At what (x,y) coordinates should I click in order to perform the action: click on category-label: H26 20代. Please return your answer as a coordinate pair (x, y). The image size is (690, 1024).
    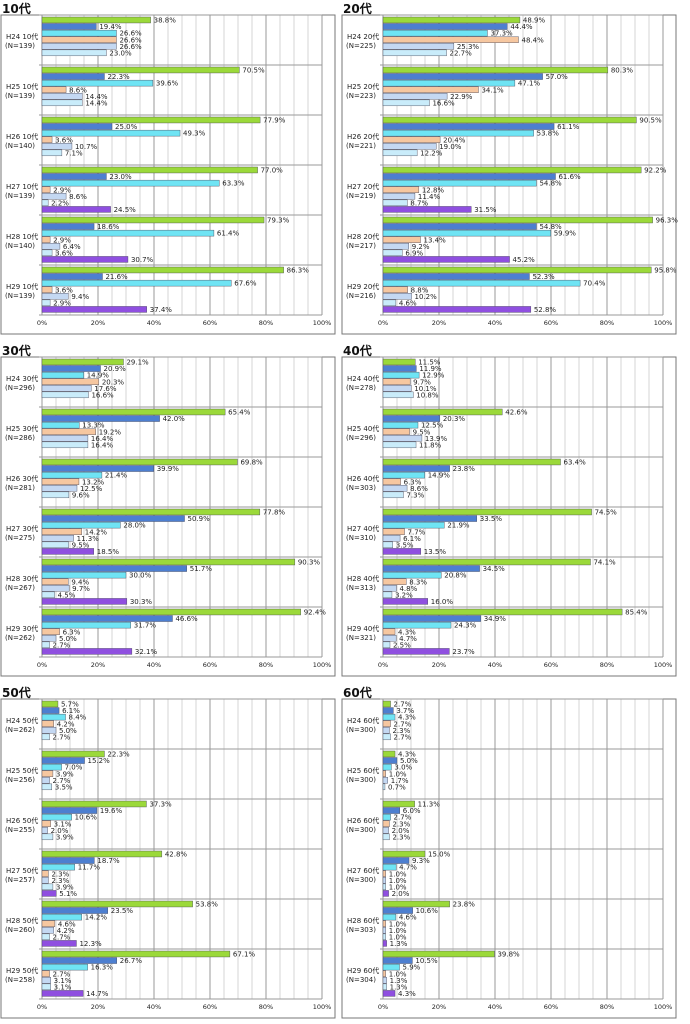
    Looking at the image, I should click on (363, 136).